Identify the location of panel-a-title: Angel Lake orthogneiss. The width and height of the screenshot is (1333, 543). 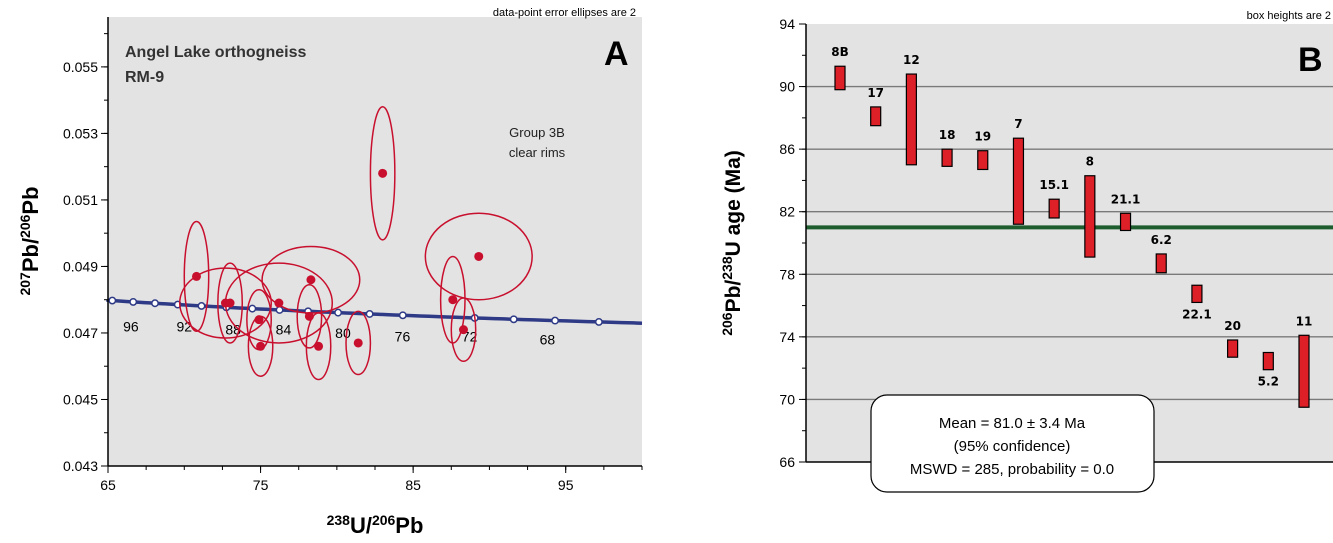
(215, 52).